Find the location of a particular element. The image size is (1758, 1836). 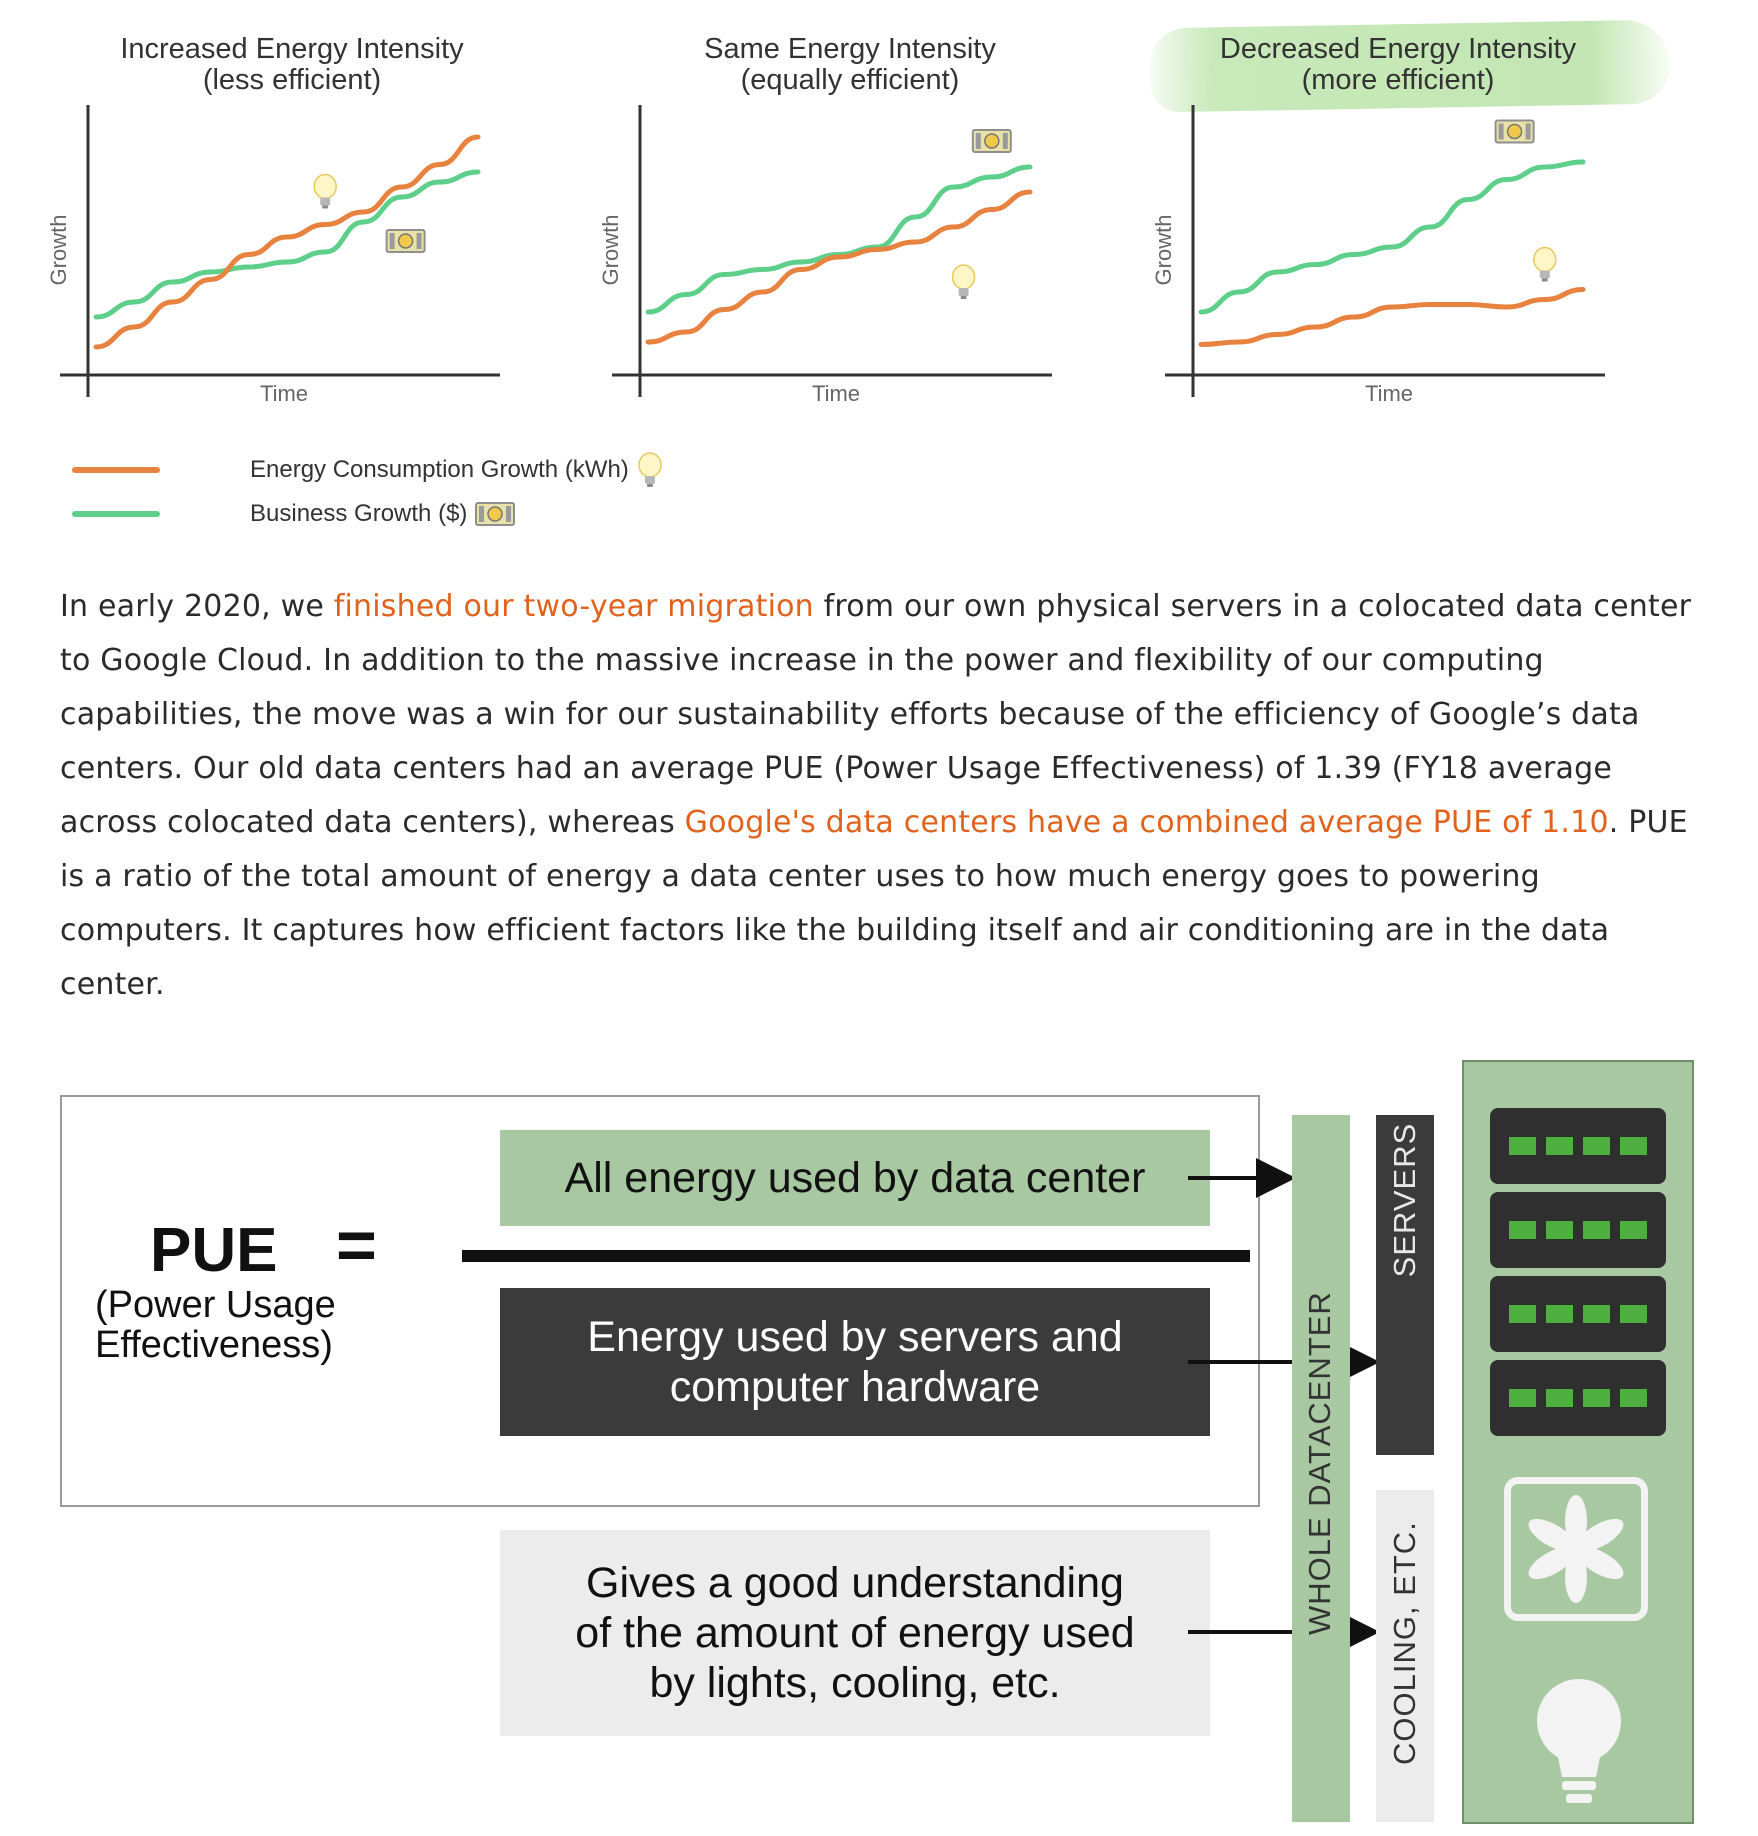

legend-item-business: Business Growth ($) is located at coordinates (294, 514).